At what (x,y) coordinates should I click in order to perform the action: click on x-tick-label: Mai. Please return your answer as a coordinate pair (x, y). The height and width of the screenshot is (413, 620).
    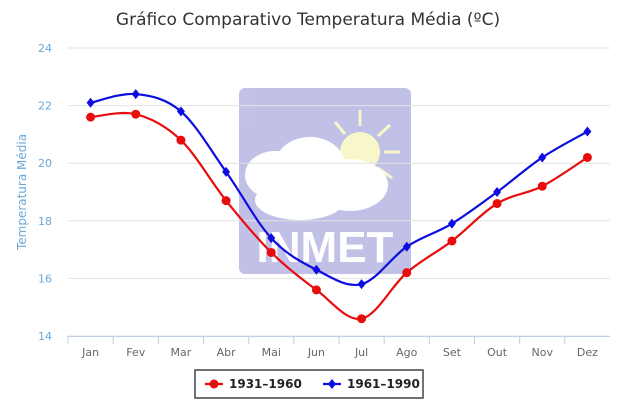
    Looking at the image, I should click on (271, 352).